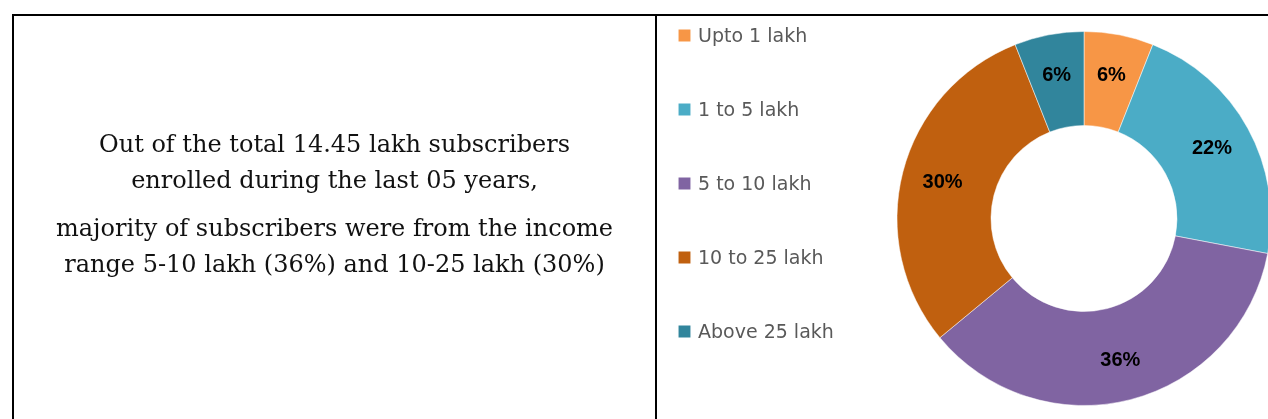 This screenshot has width=1268, height=419. Describe the element at coordinates (334, 162) in the screenshot. I see `text: Out of the total 14.45 lakh subscribers enrolled during the last 05 years,` at that location.